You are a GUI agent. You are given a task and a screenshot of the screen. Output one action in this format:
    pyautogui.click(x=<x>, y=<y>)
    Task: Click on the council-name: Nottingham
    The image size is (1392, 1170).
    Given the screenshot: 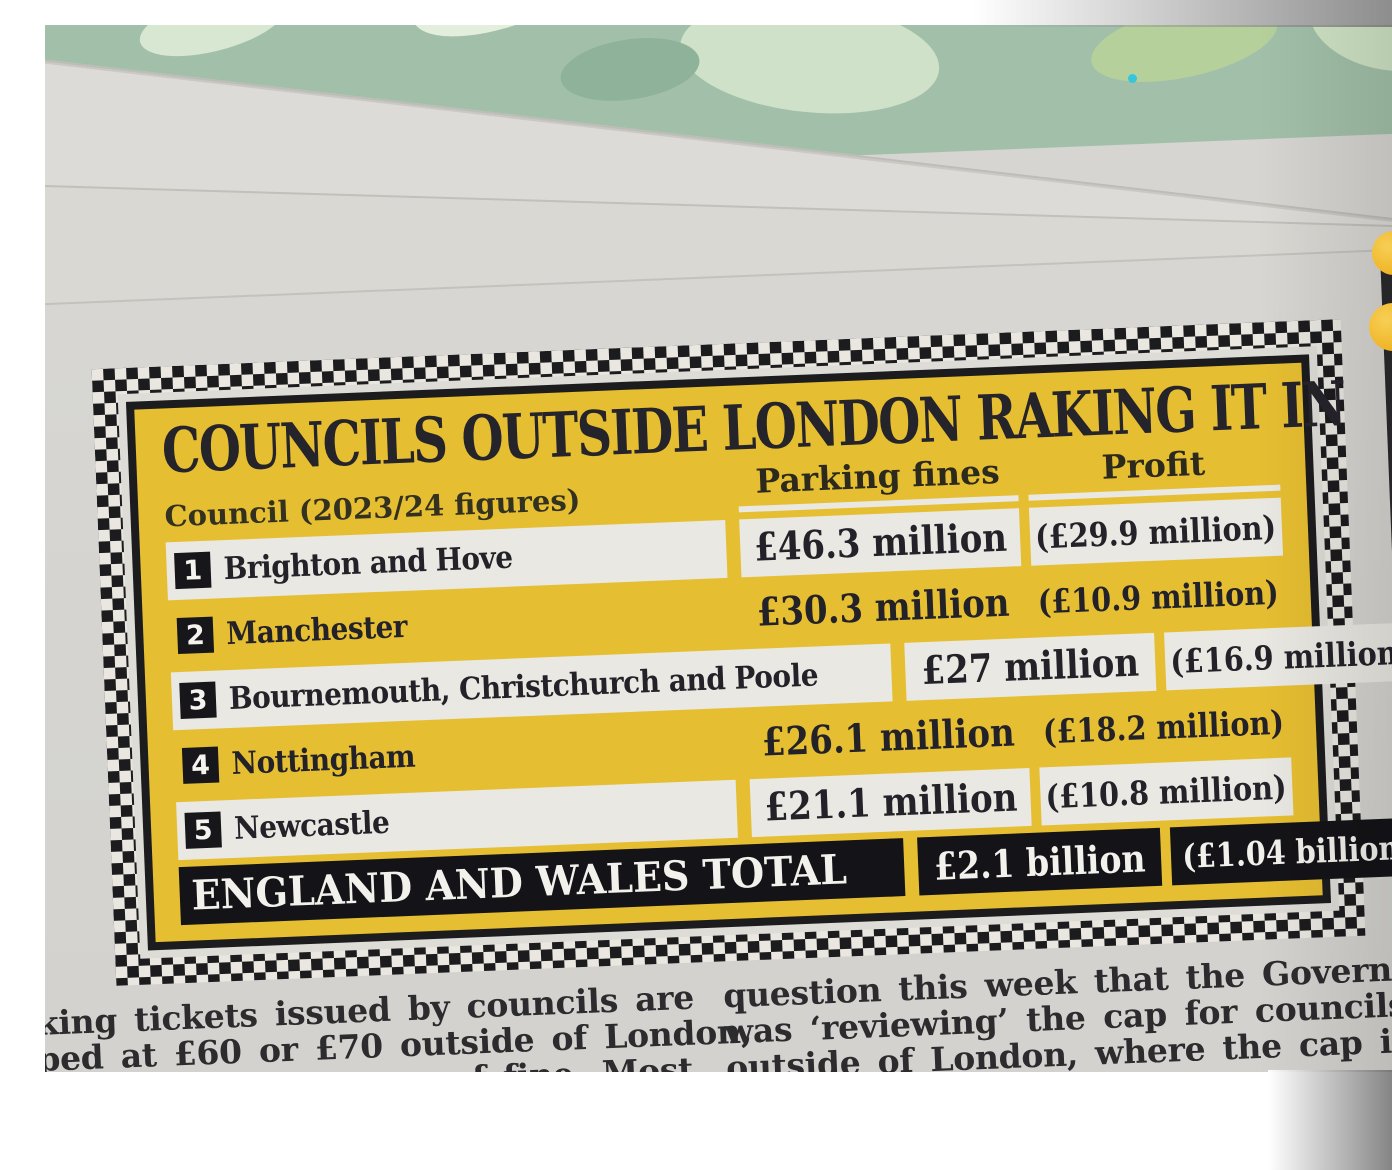 What is the action you would take?
    pyautogui.click(x=323, y=761)
    